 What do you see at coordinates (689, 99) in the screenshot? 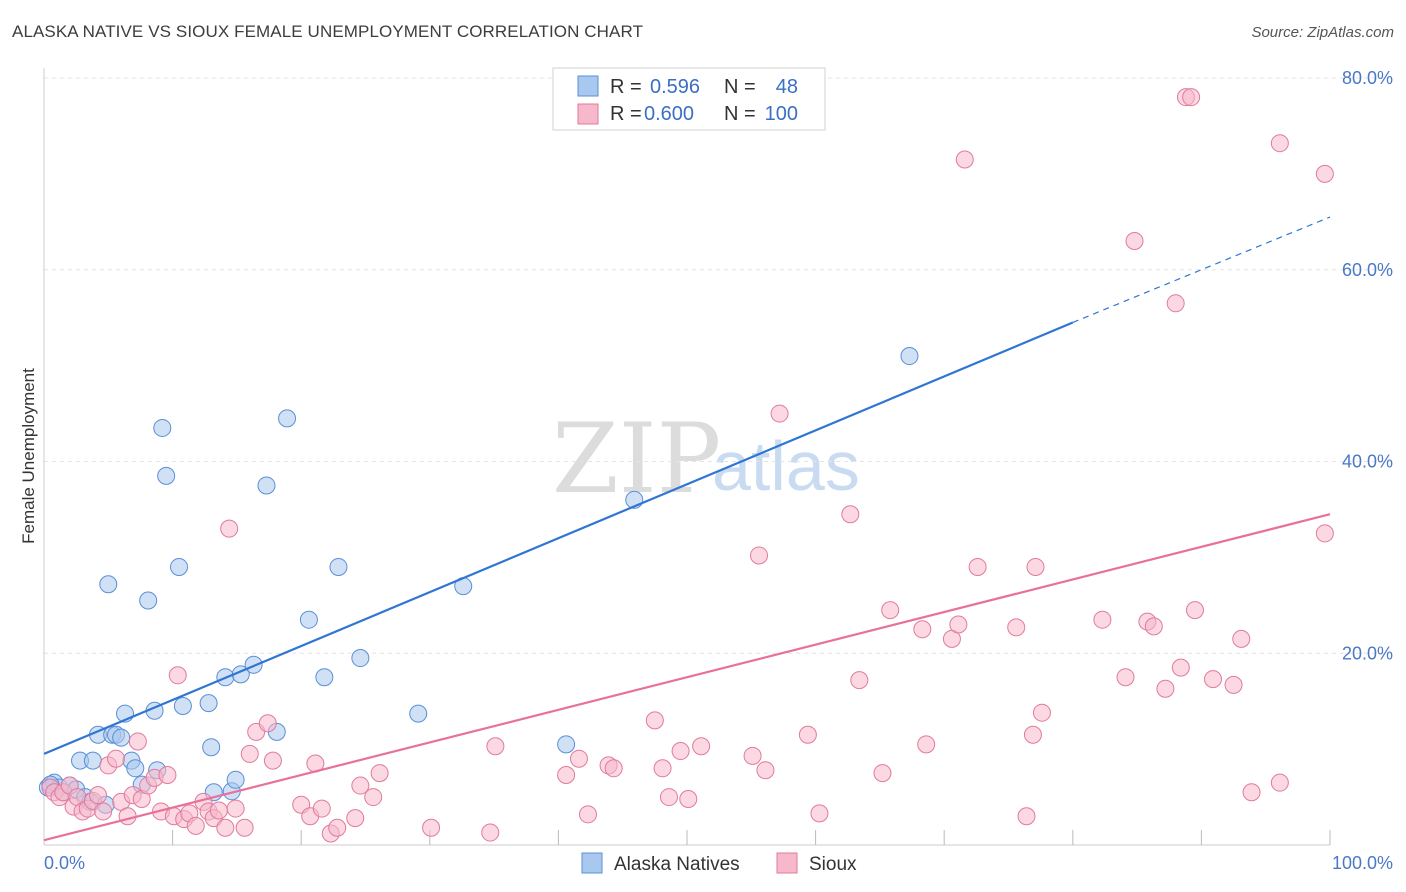
I see `correlation-legend: R = 0.596 N = 48 R = 0.600 N = 100` at bounding box center [689, 99].